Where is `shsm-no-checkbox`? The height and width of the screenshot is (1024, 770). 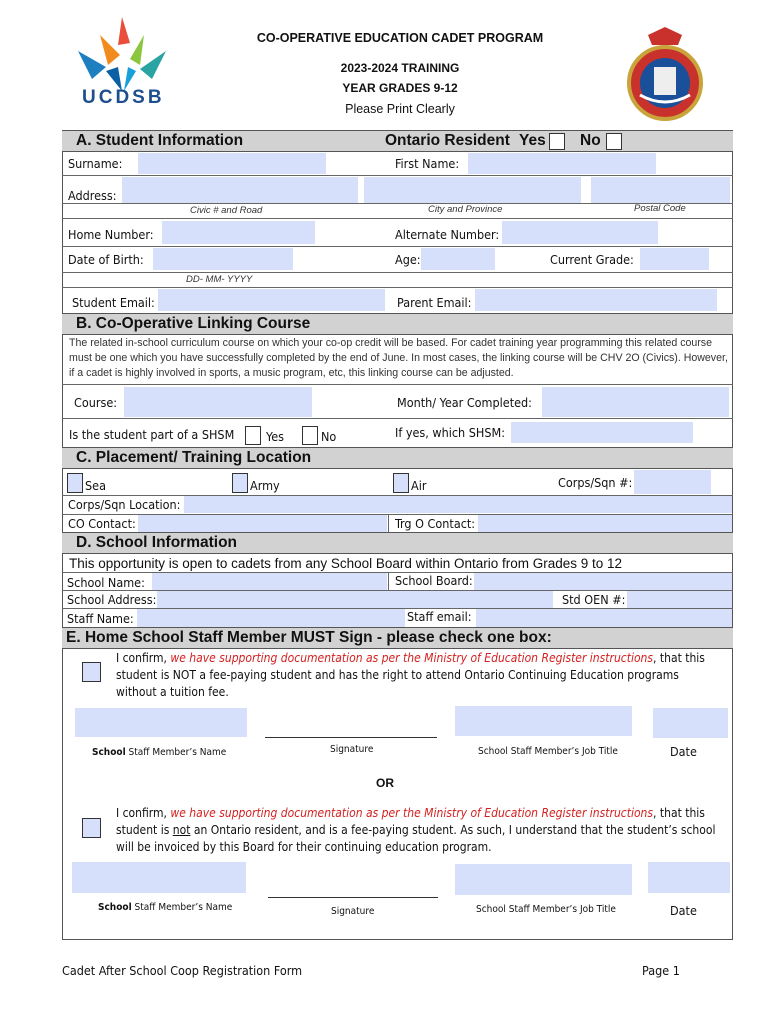 shsm-no-checkbox is located at coordinates (310, 435).